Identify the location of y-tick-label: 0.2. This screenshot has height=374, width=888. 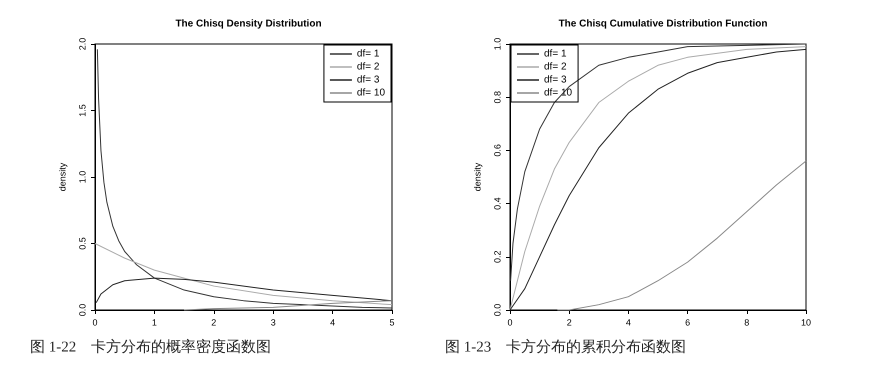
(497, 257).